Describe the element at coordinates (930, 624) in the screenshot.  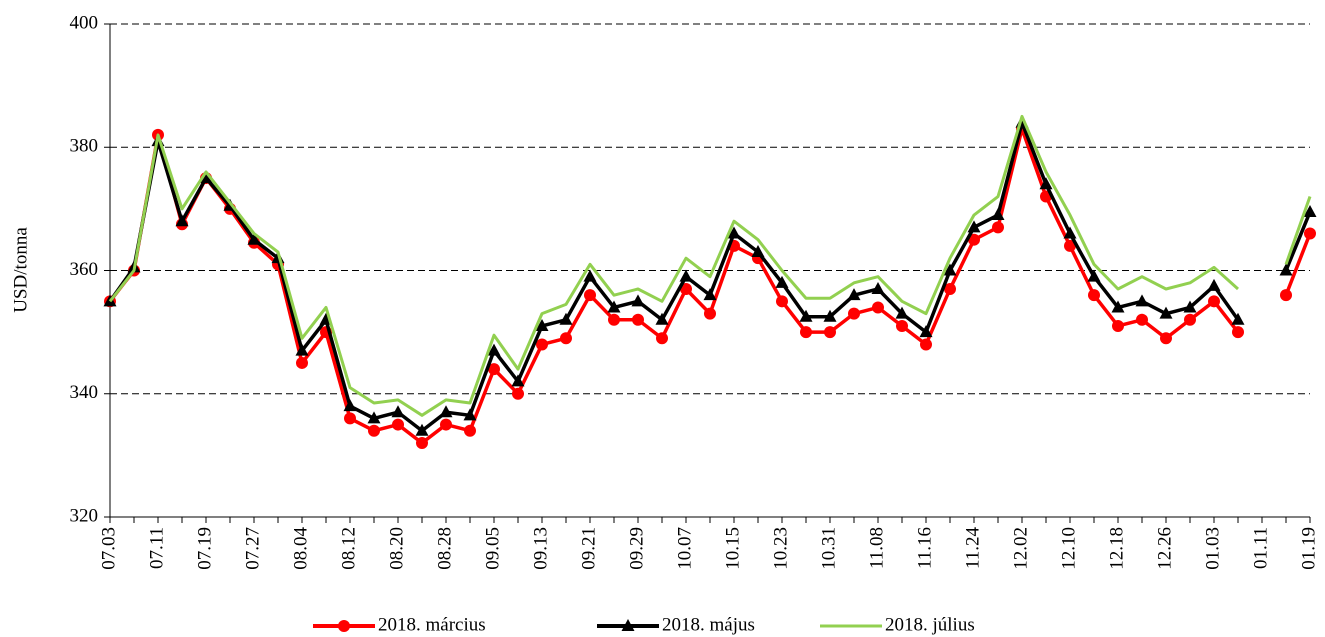
I see `legend-label: 2018. július` at that location.